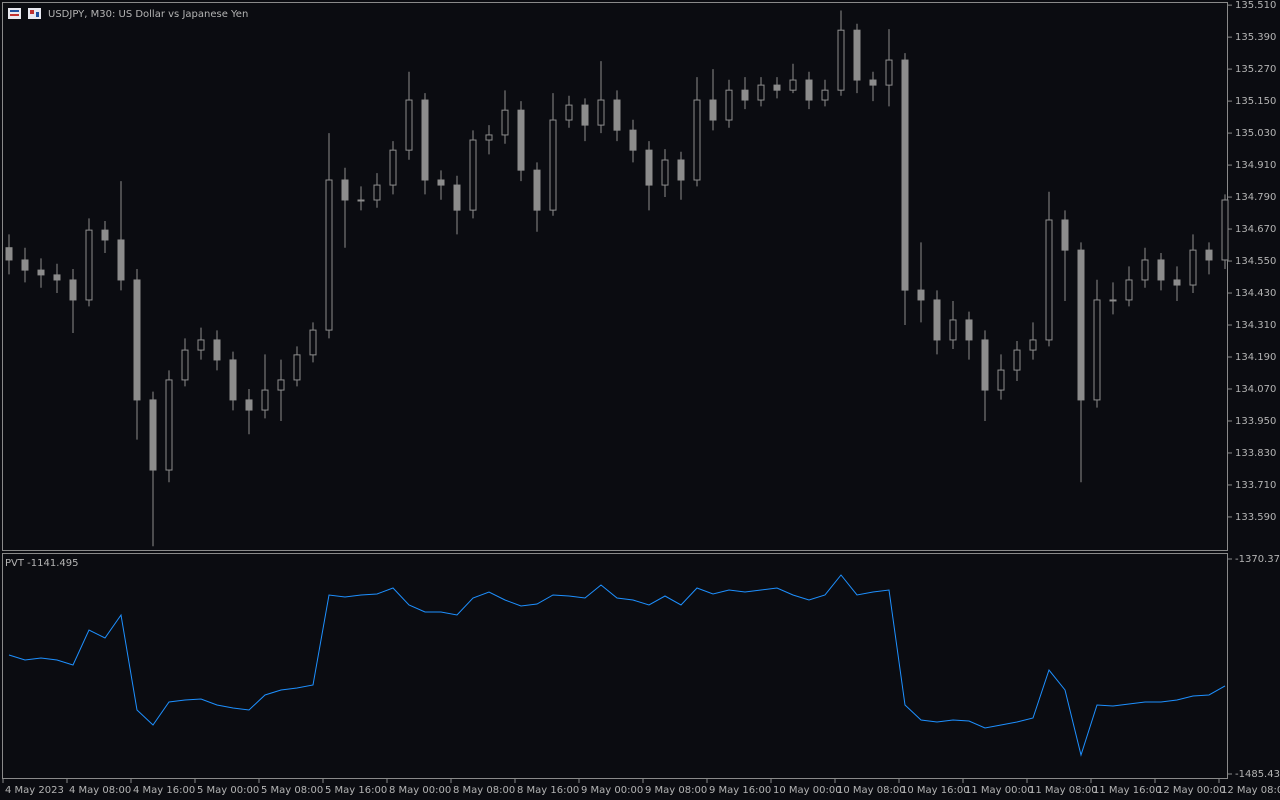 The image size is (1280, 800). Describe the element at coordinates (1255, 485) in the screenshot. I see `y-tick-label: 133.710` at that location.